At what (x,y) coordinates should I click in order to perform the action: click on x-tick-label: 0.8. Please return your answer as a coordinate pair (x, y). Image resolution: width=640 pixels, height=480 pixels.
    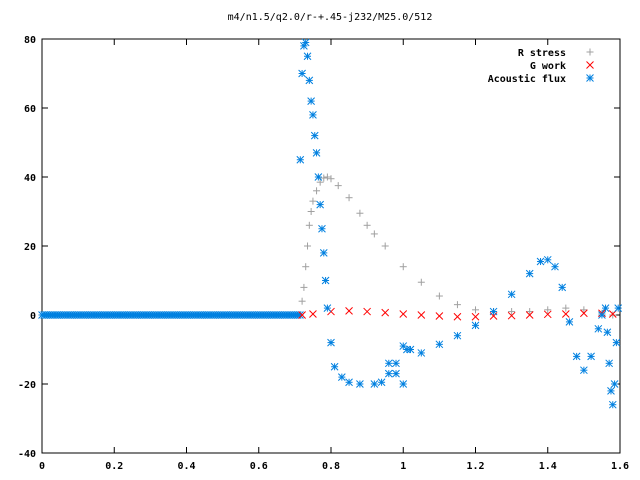
    Looking at the image, I should click on (331, 466).